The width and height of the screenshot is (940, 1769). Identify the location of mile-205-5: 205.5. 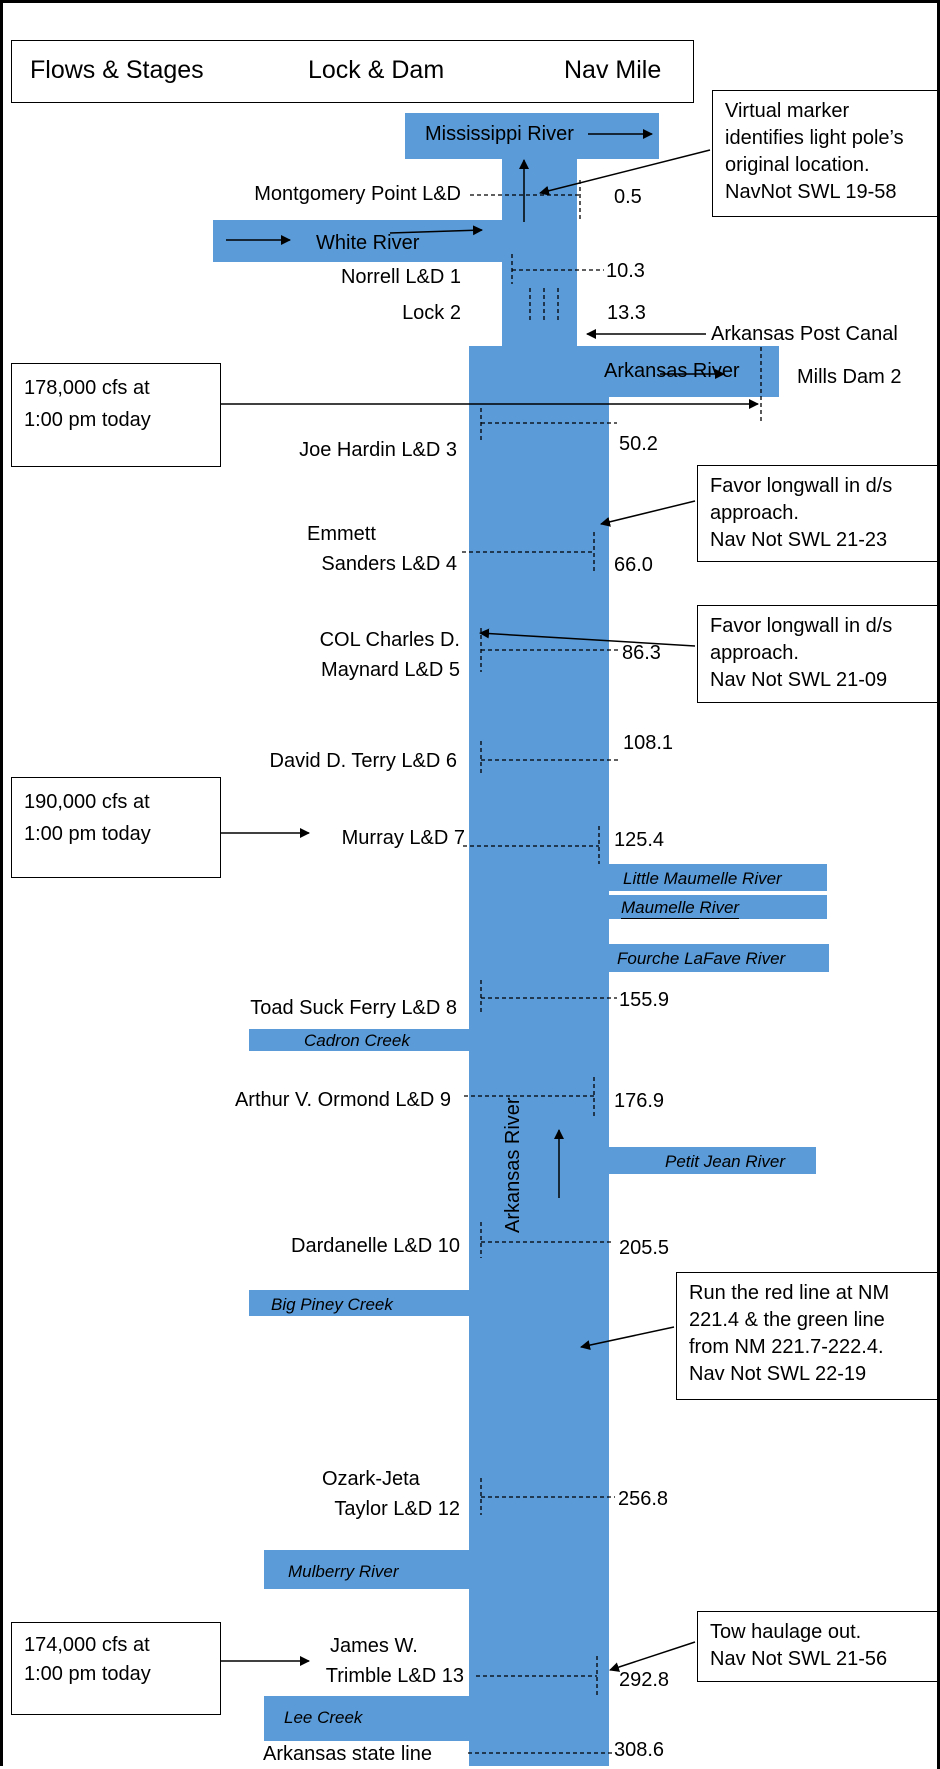
(644, 1248).